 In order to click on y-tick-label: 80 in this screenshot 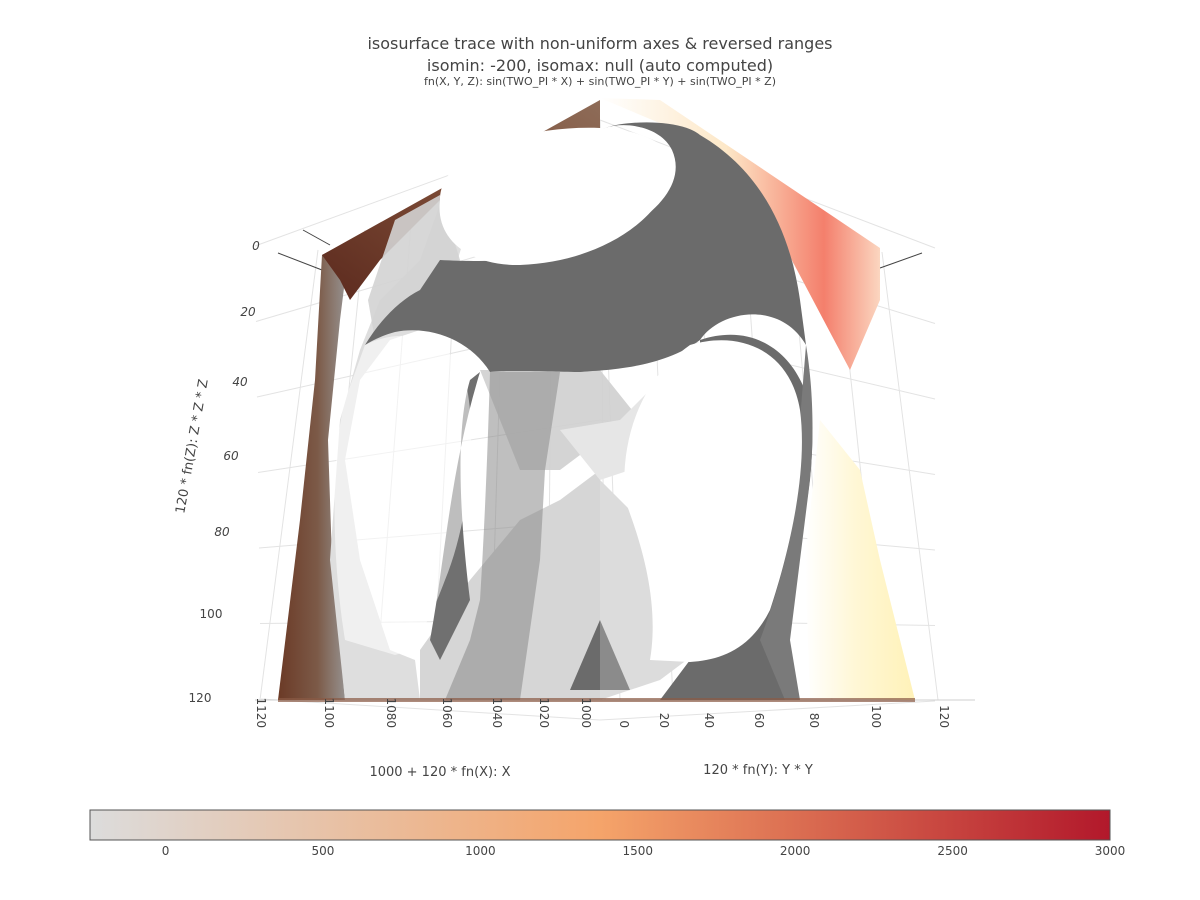, I will do `click(814, 720)`.